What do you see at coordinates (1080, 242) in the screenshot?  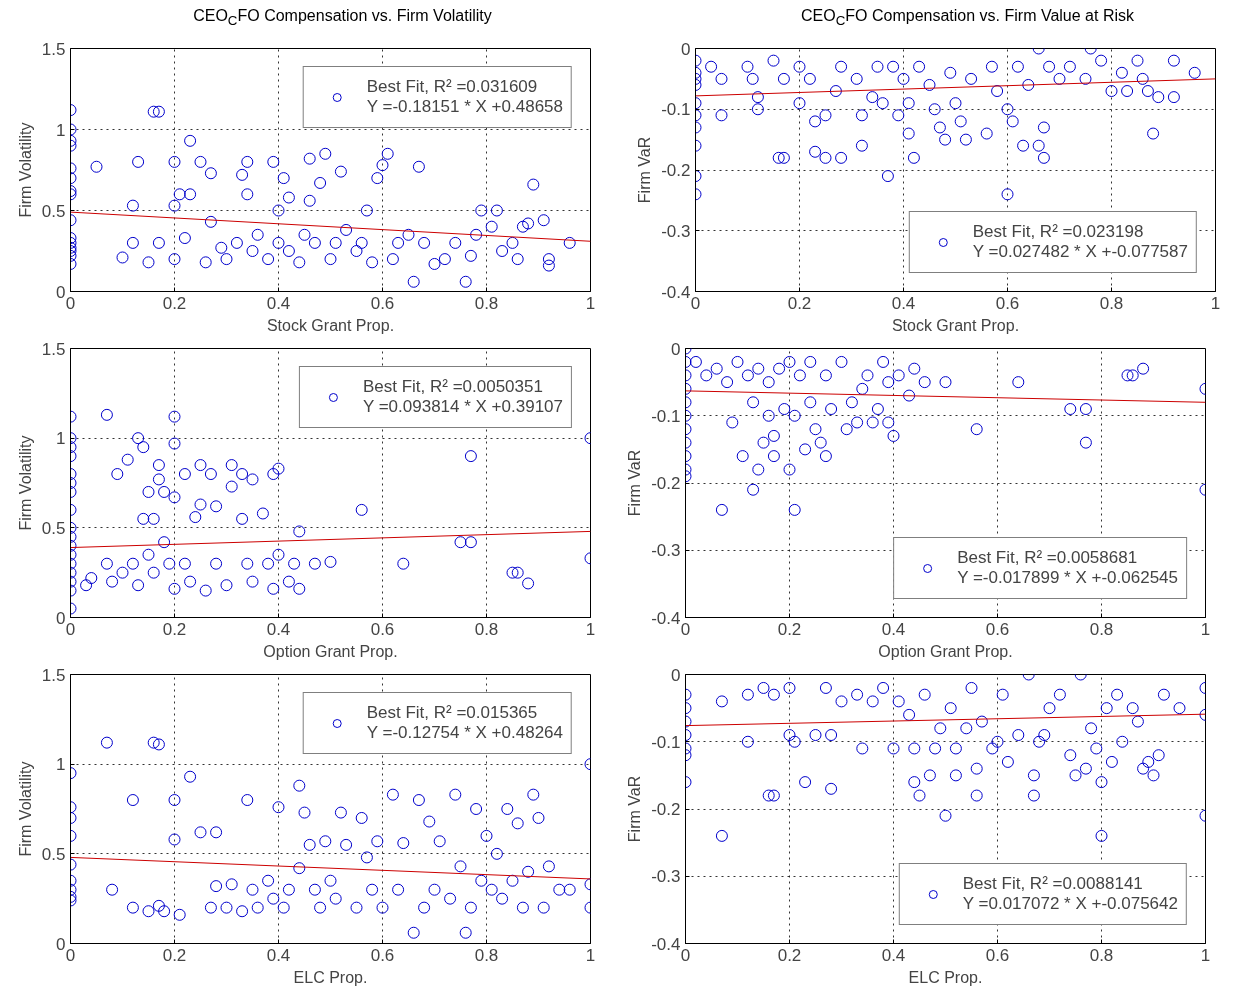 I see `legend-label: Best Fit, R² =0.023198 Y =0.027482 * X +-0.077587` at bounding box center [1080, 242].